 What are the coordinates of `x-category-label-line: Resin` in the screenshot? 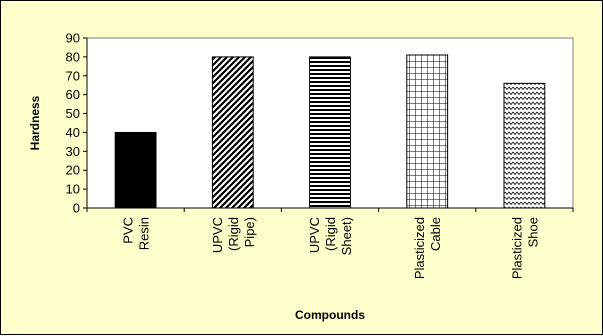 It's located at (144, 233).